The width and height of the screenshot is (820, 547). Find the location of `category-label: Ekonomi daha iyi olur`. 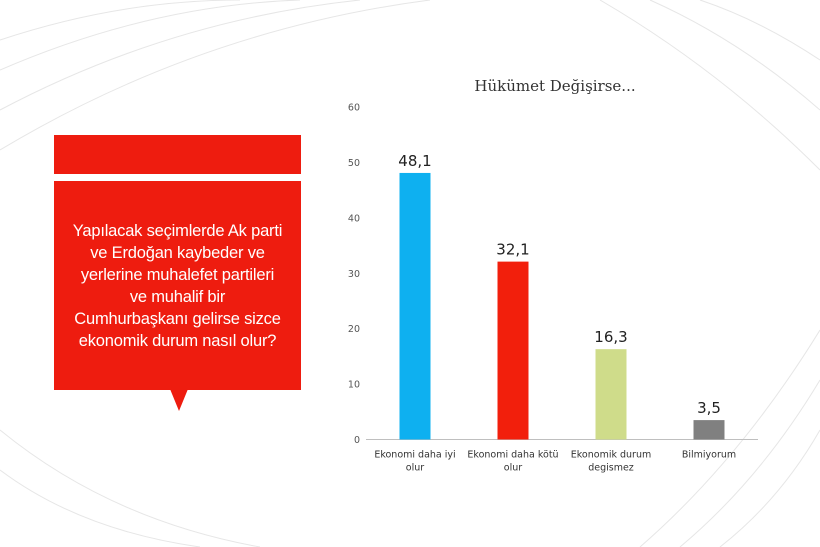

category-label: Ekonomi daha iyi olur is located at coordinates (414, 462).